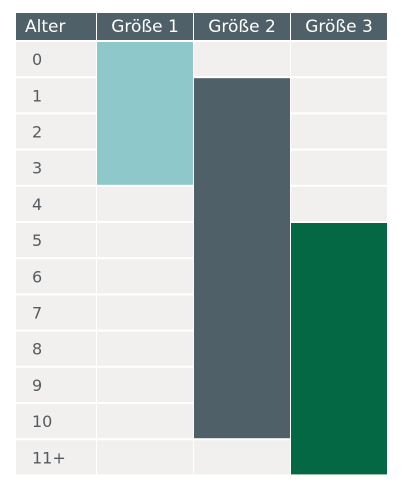 The width and height of the screenshot is (406, 493). What do you see at coordinates (37, 204) in the screenshot?
I see `age-label-4: 4` at bounding box center [37, 204].